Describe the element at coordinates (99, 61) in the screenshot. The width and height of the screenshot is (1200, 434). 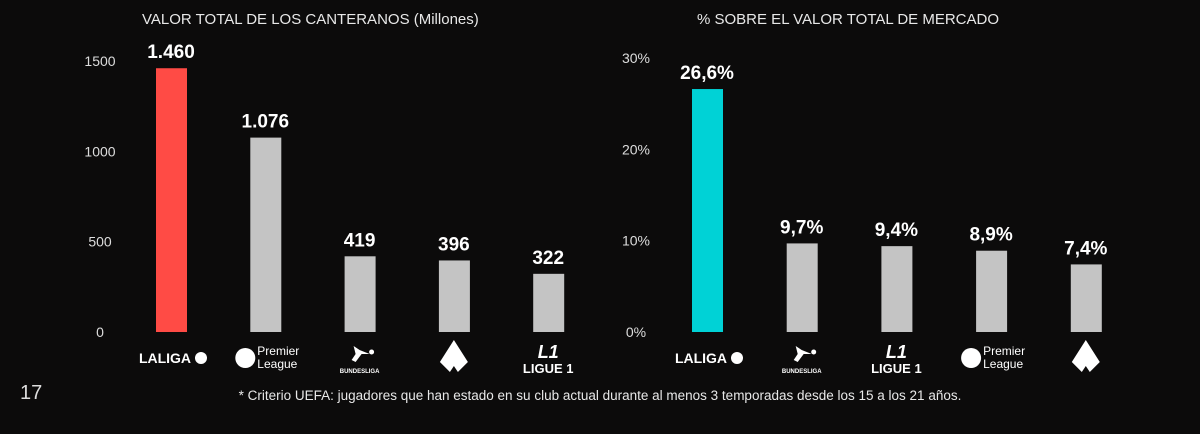
I see `y-tick-label: 1500` at that location.